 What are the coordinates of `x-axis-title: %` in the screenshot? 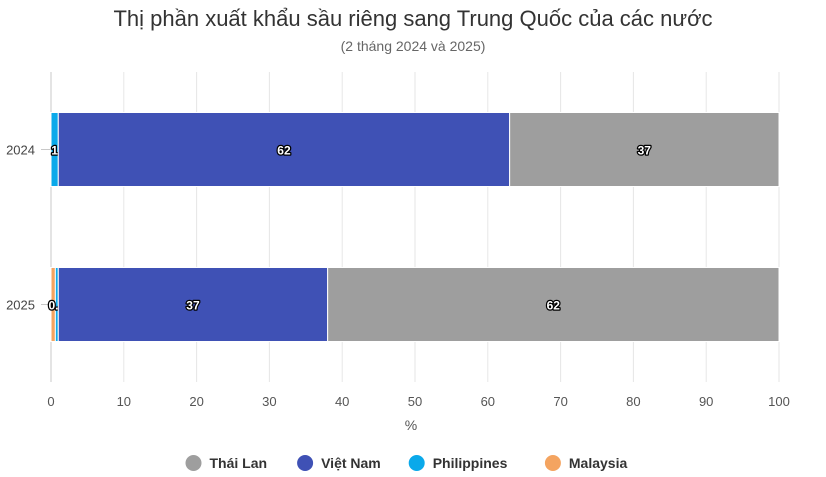 It's located at (411, 425).